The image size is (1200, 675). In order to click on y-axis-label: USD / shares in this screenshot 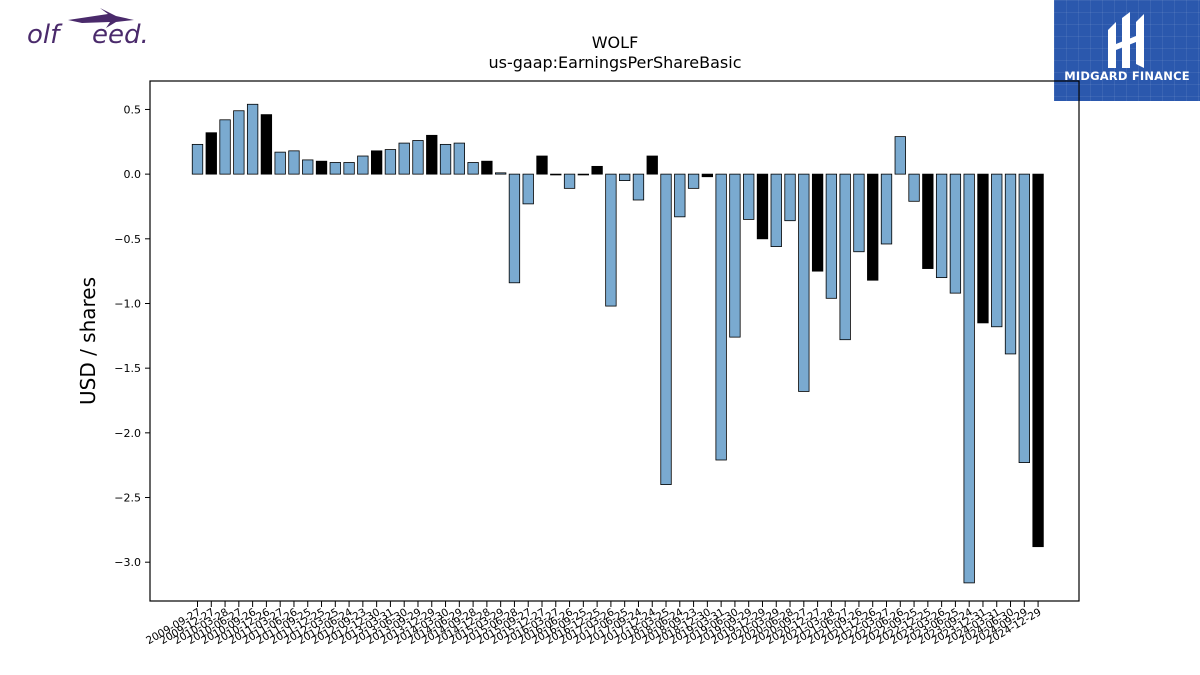, I will do `click(88, 341)`.